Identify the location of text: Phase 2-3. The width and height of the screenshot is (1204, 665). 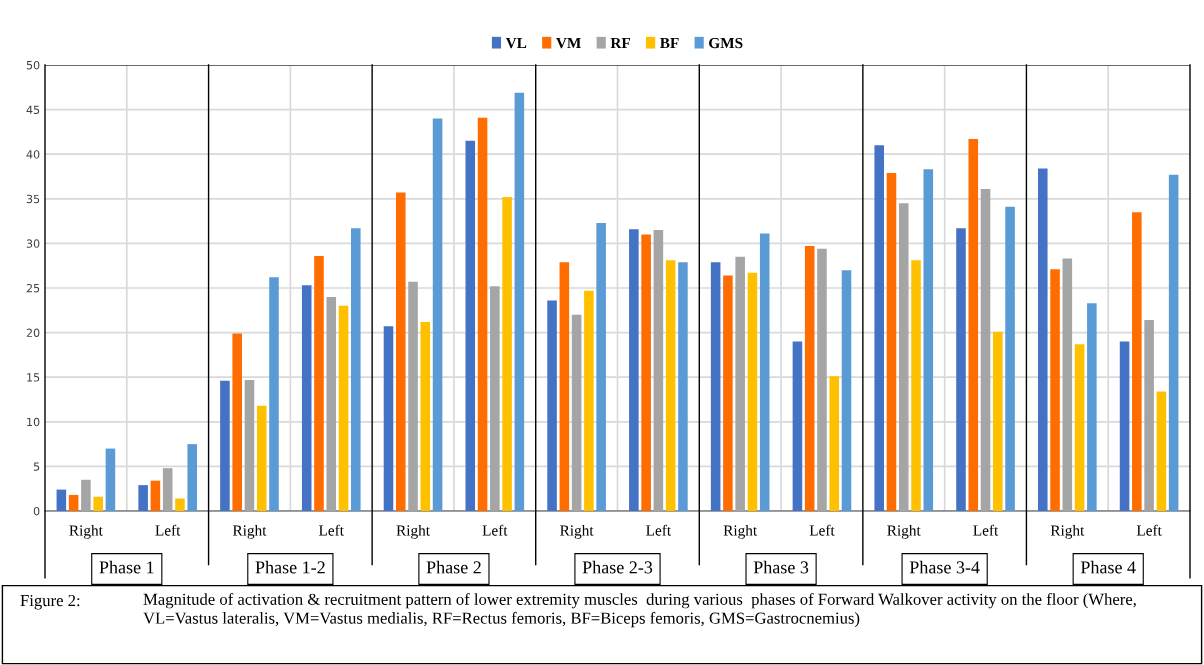
(617, 567).